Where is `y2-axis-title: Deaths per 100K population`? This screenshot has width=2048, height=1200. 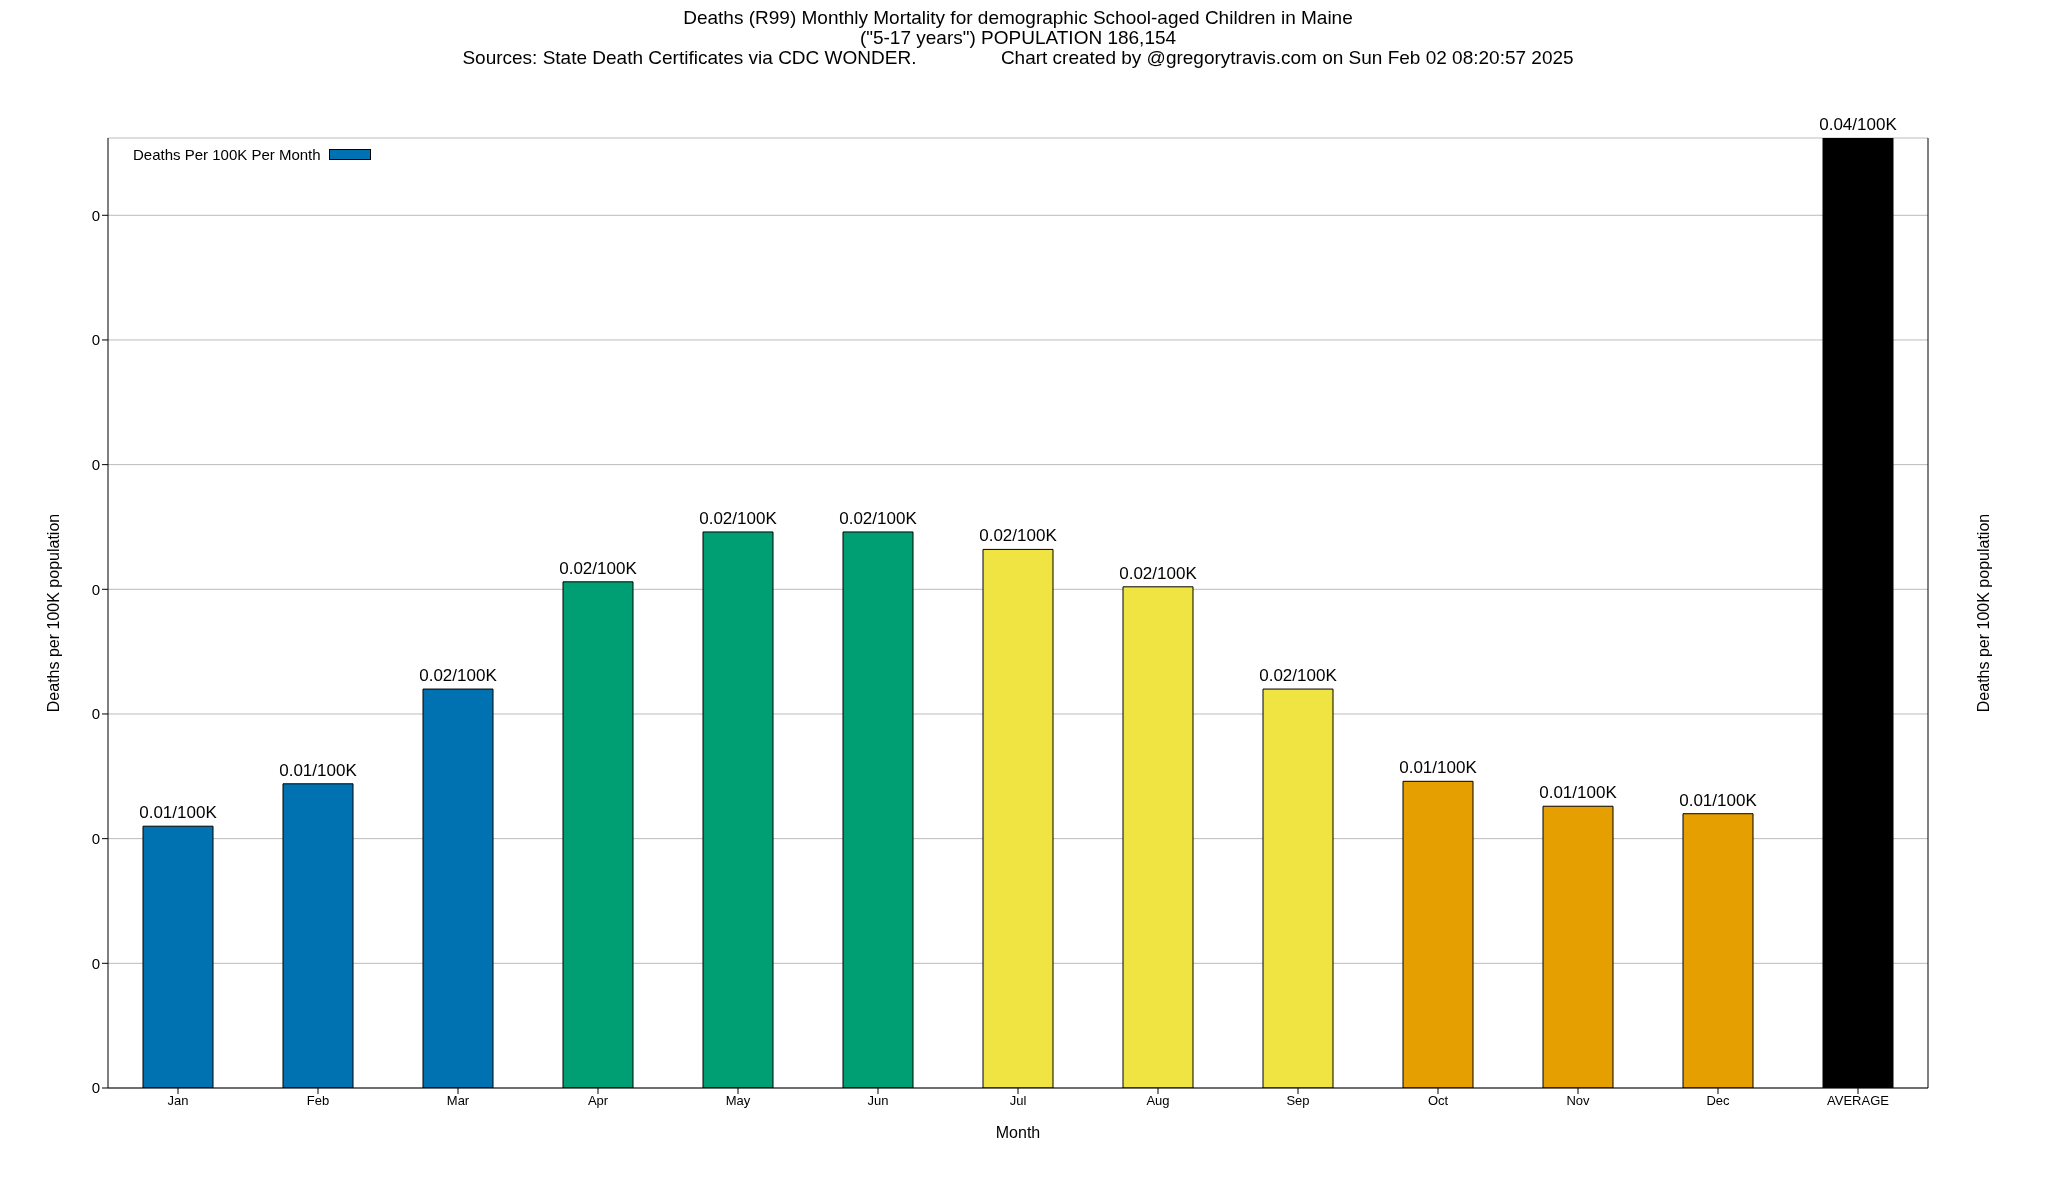 y2-axis-title: Deaths per 100K population is located at coordinates (1983, 613).